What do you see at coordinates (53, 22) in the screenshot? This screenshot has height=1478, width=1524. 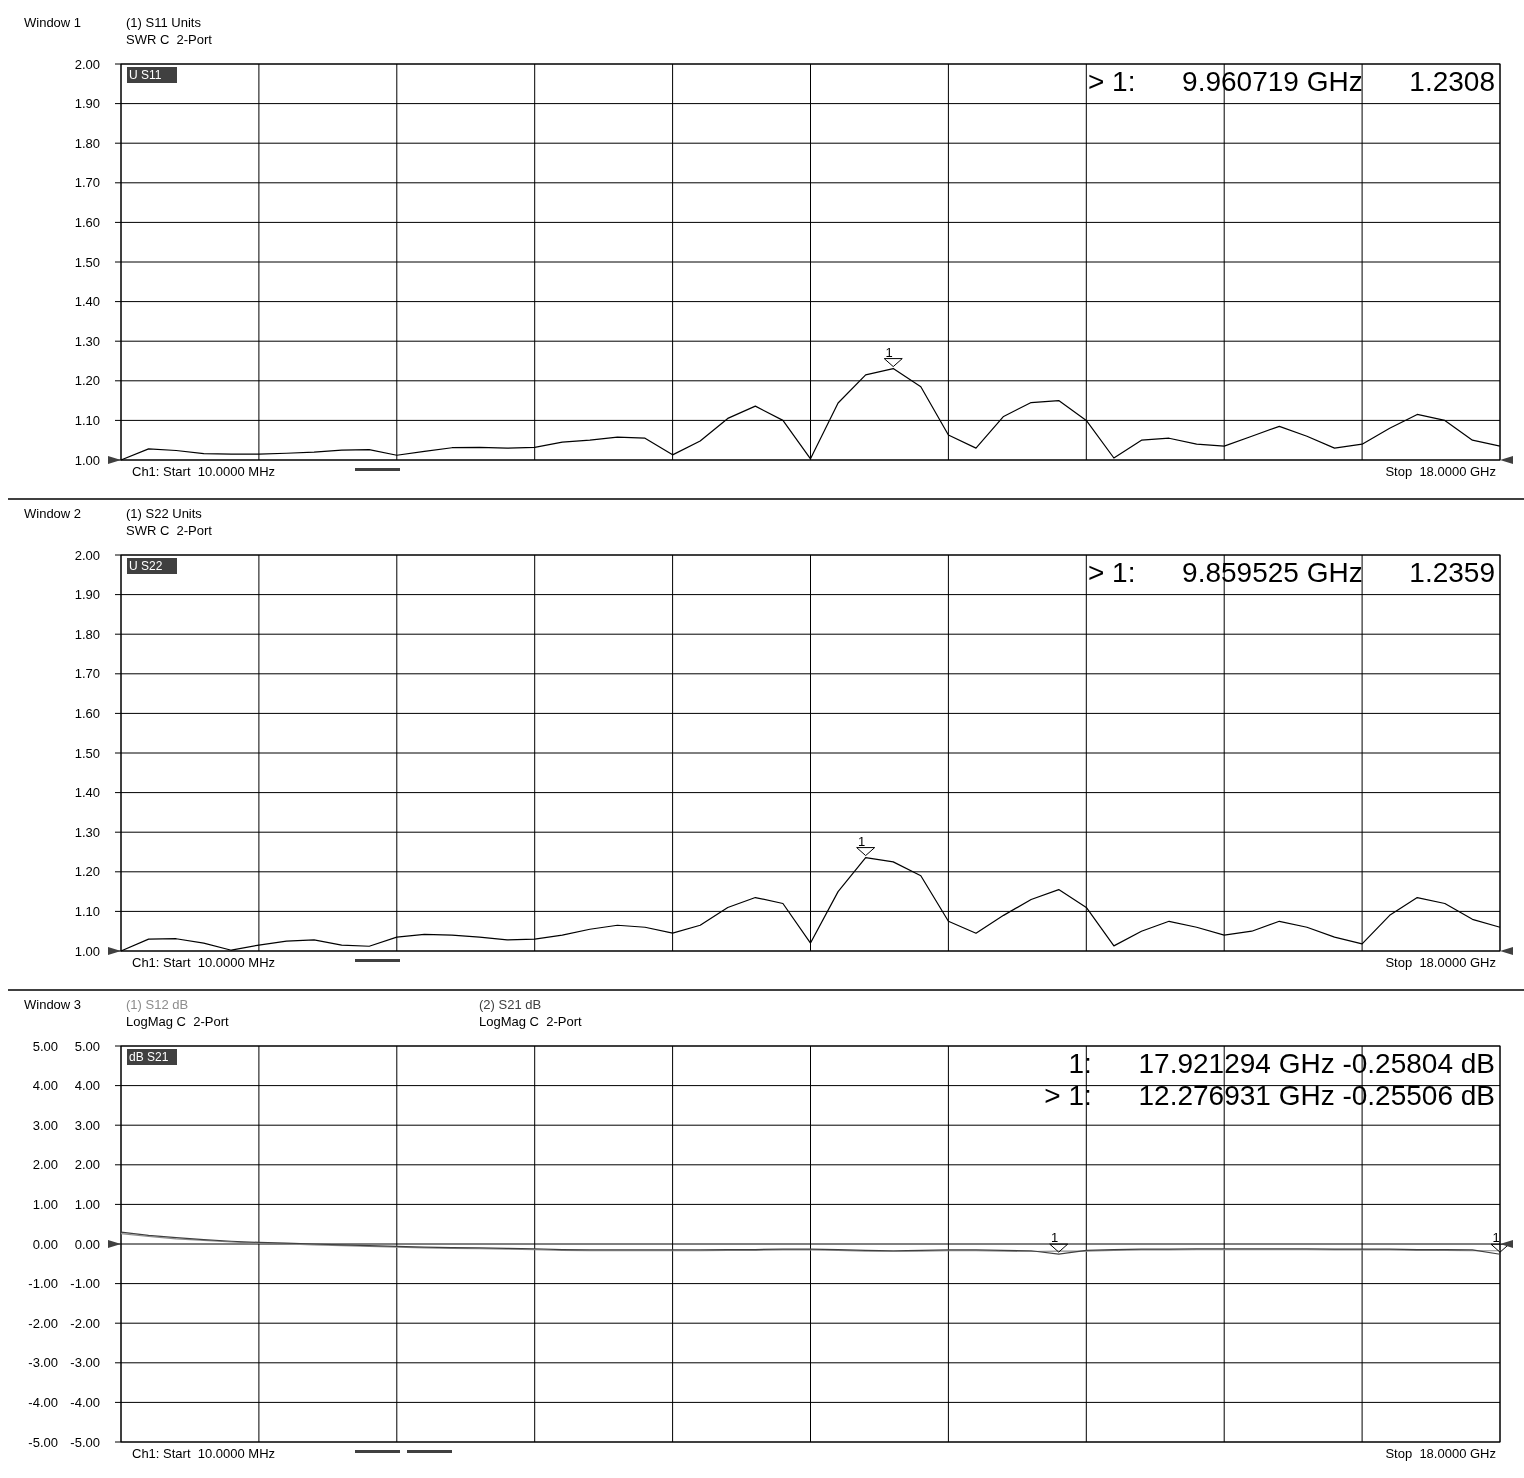 I see `chart-title: Window 1` at bounding box center [53, 22].